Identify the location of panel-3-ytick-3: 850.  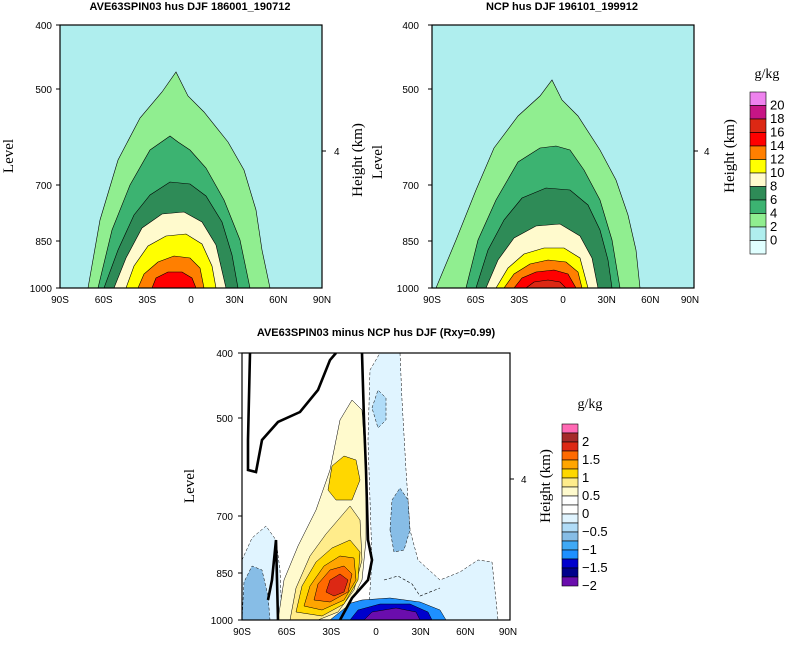
(224, 574).